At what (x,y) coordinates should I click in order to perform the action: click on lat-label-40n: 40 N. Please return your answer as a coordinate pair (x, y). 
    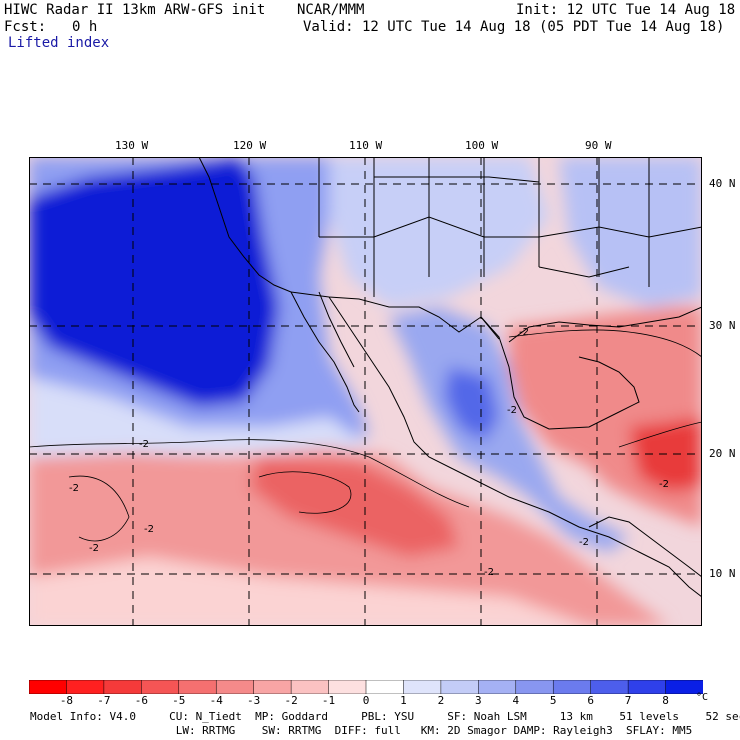
    Looking at the image, I should click on (722, 183).